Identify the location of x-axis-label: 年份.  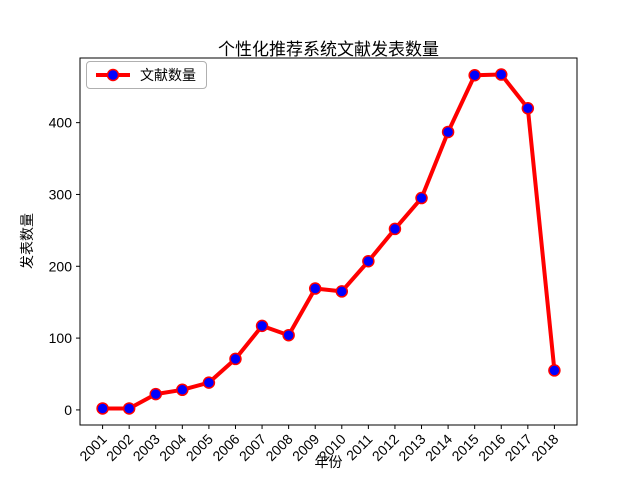
(328, 462).